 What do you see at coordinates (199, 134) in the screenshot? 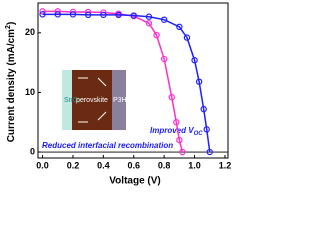
I see `voc-sub: OC` at bounding box center [199, 134].